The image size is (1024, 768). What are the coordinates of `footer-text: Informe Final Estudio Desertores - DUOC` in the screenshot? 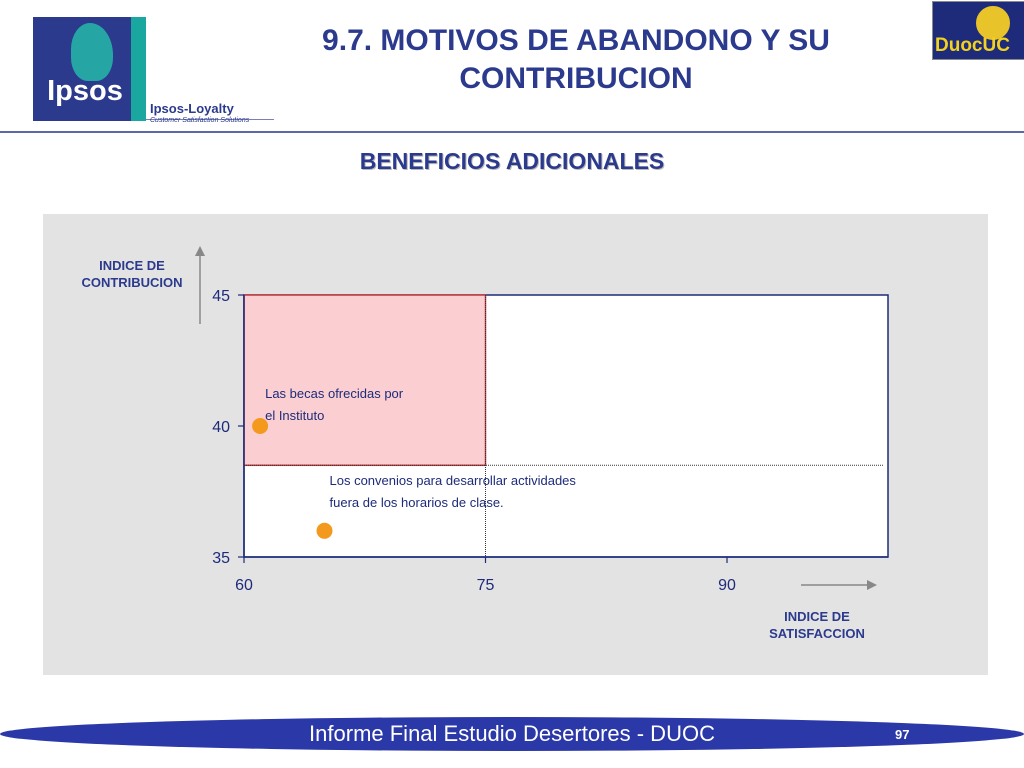 It's located at (512, 733).